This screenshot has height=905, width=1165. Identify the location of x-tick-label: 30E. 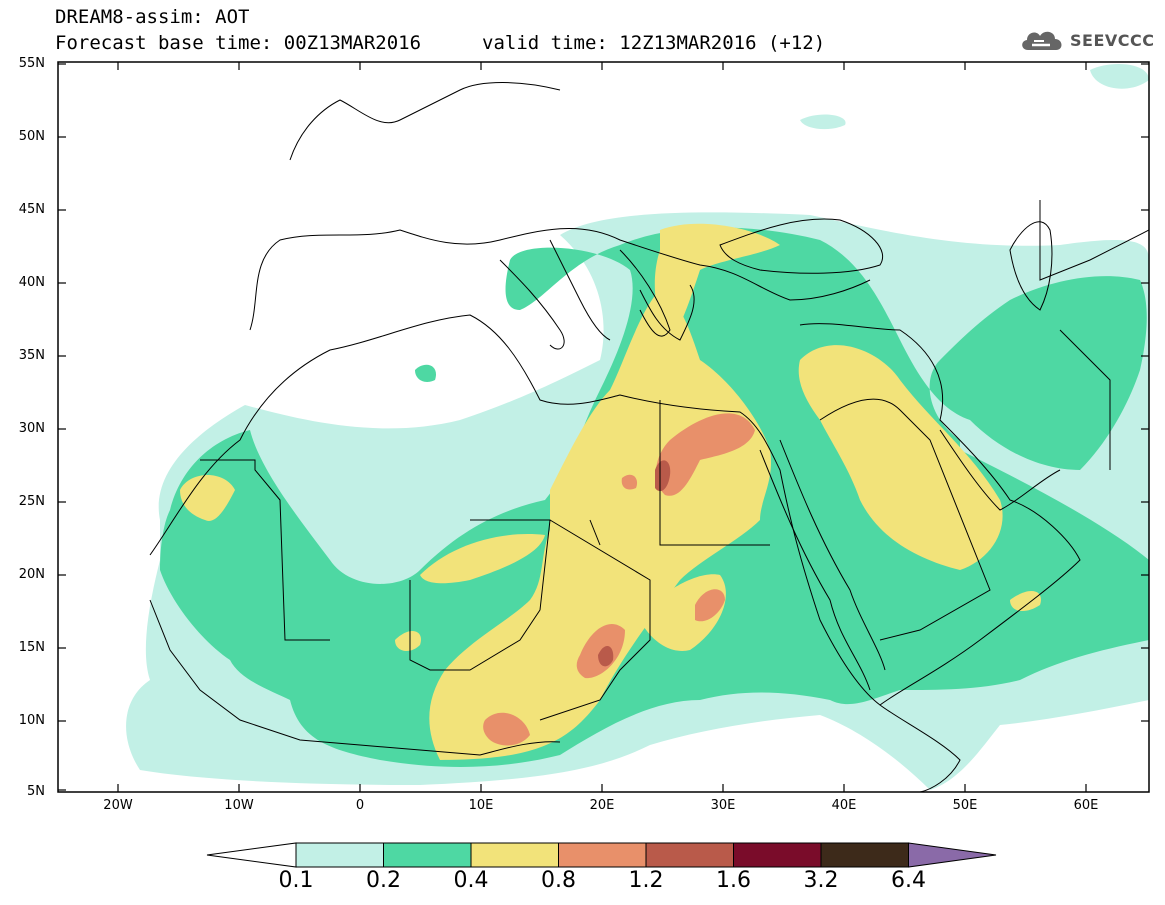
(723, 805).